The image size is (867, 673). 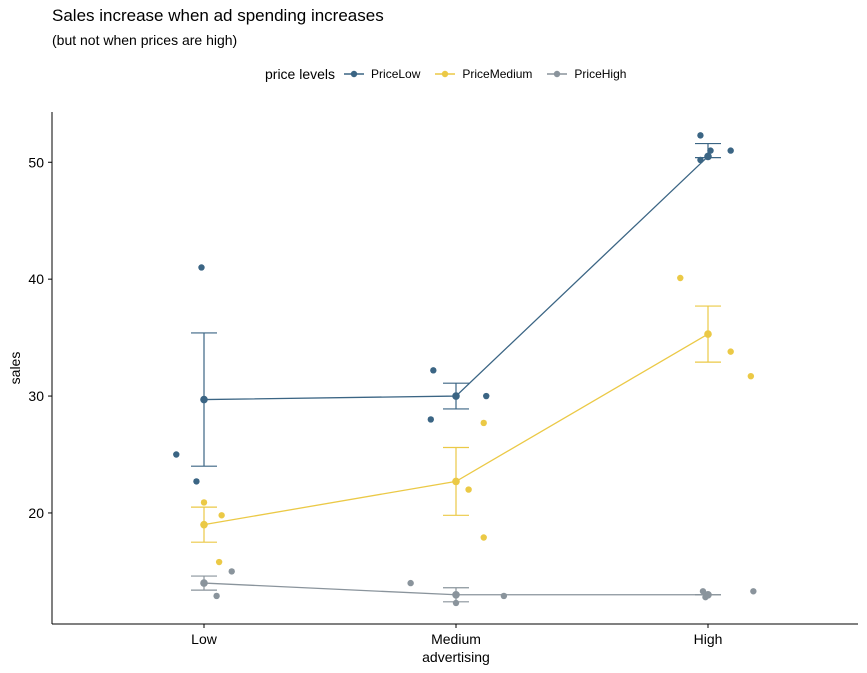 I want to click on legend-key-pricelow, so click(x=354, y=74).